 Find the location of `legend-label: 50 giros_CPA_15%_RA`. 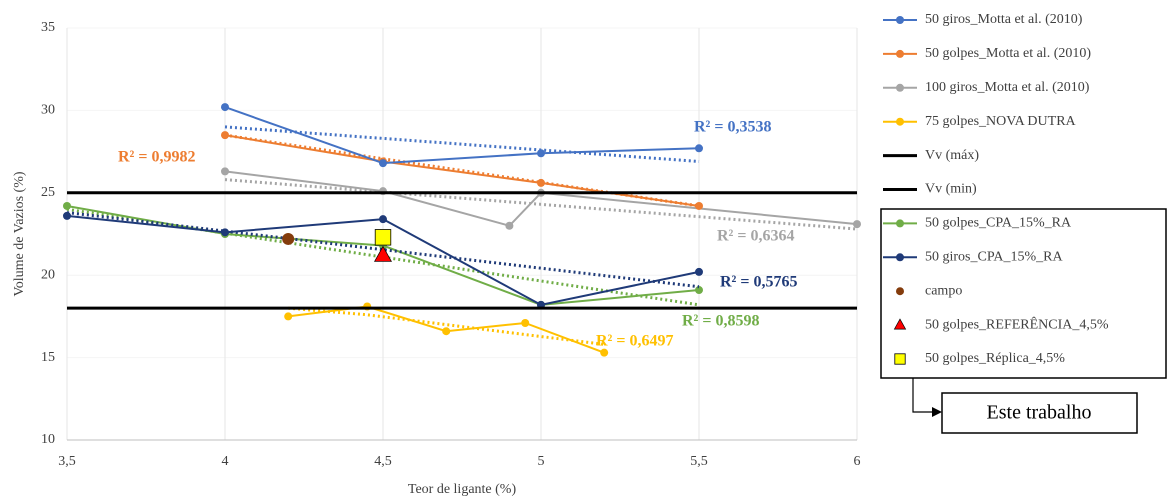

legend-label: 50 giros_CPA_15%_RA is located at coordinates (994, 257).